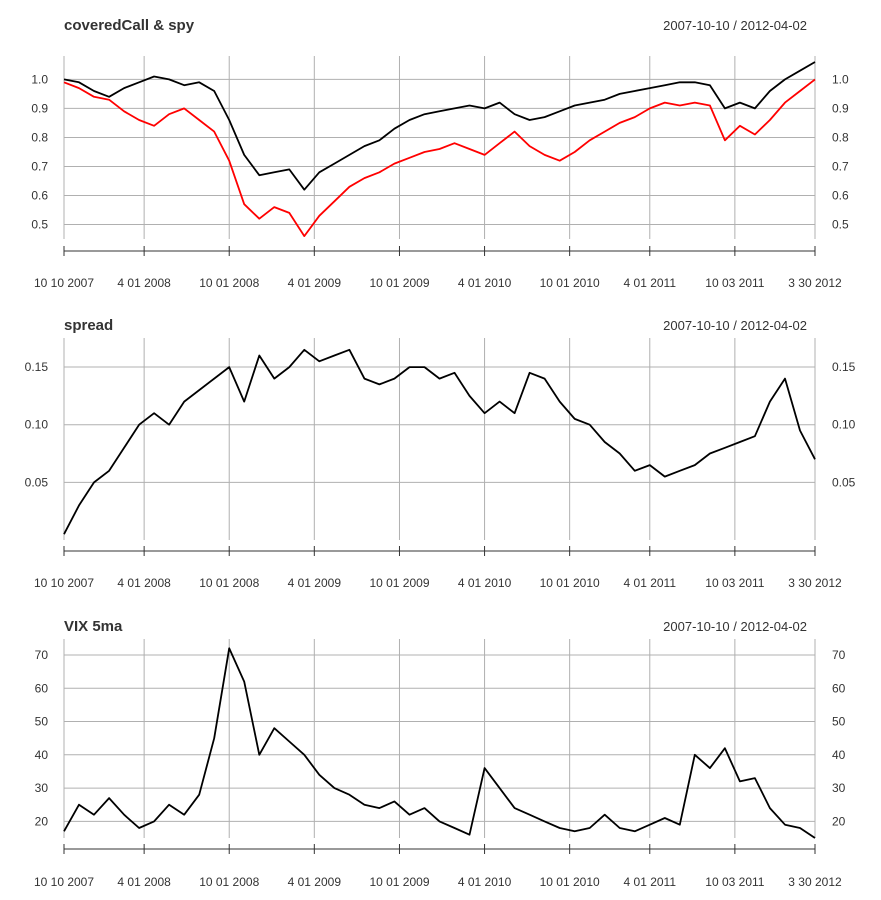  Describe the element at coordinates (93, 626) in the screenshot. I see `panel-title: VIX 5ma` at that location.